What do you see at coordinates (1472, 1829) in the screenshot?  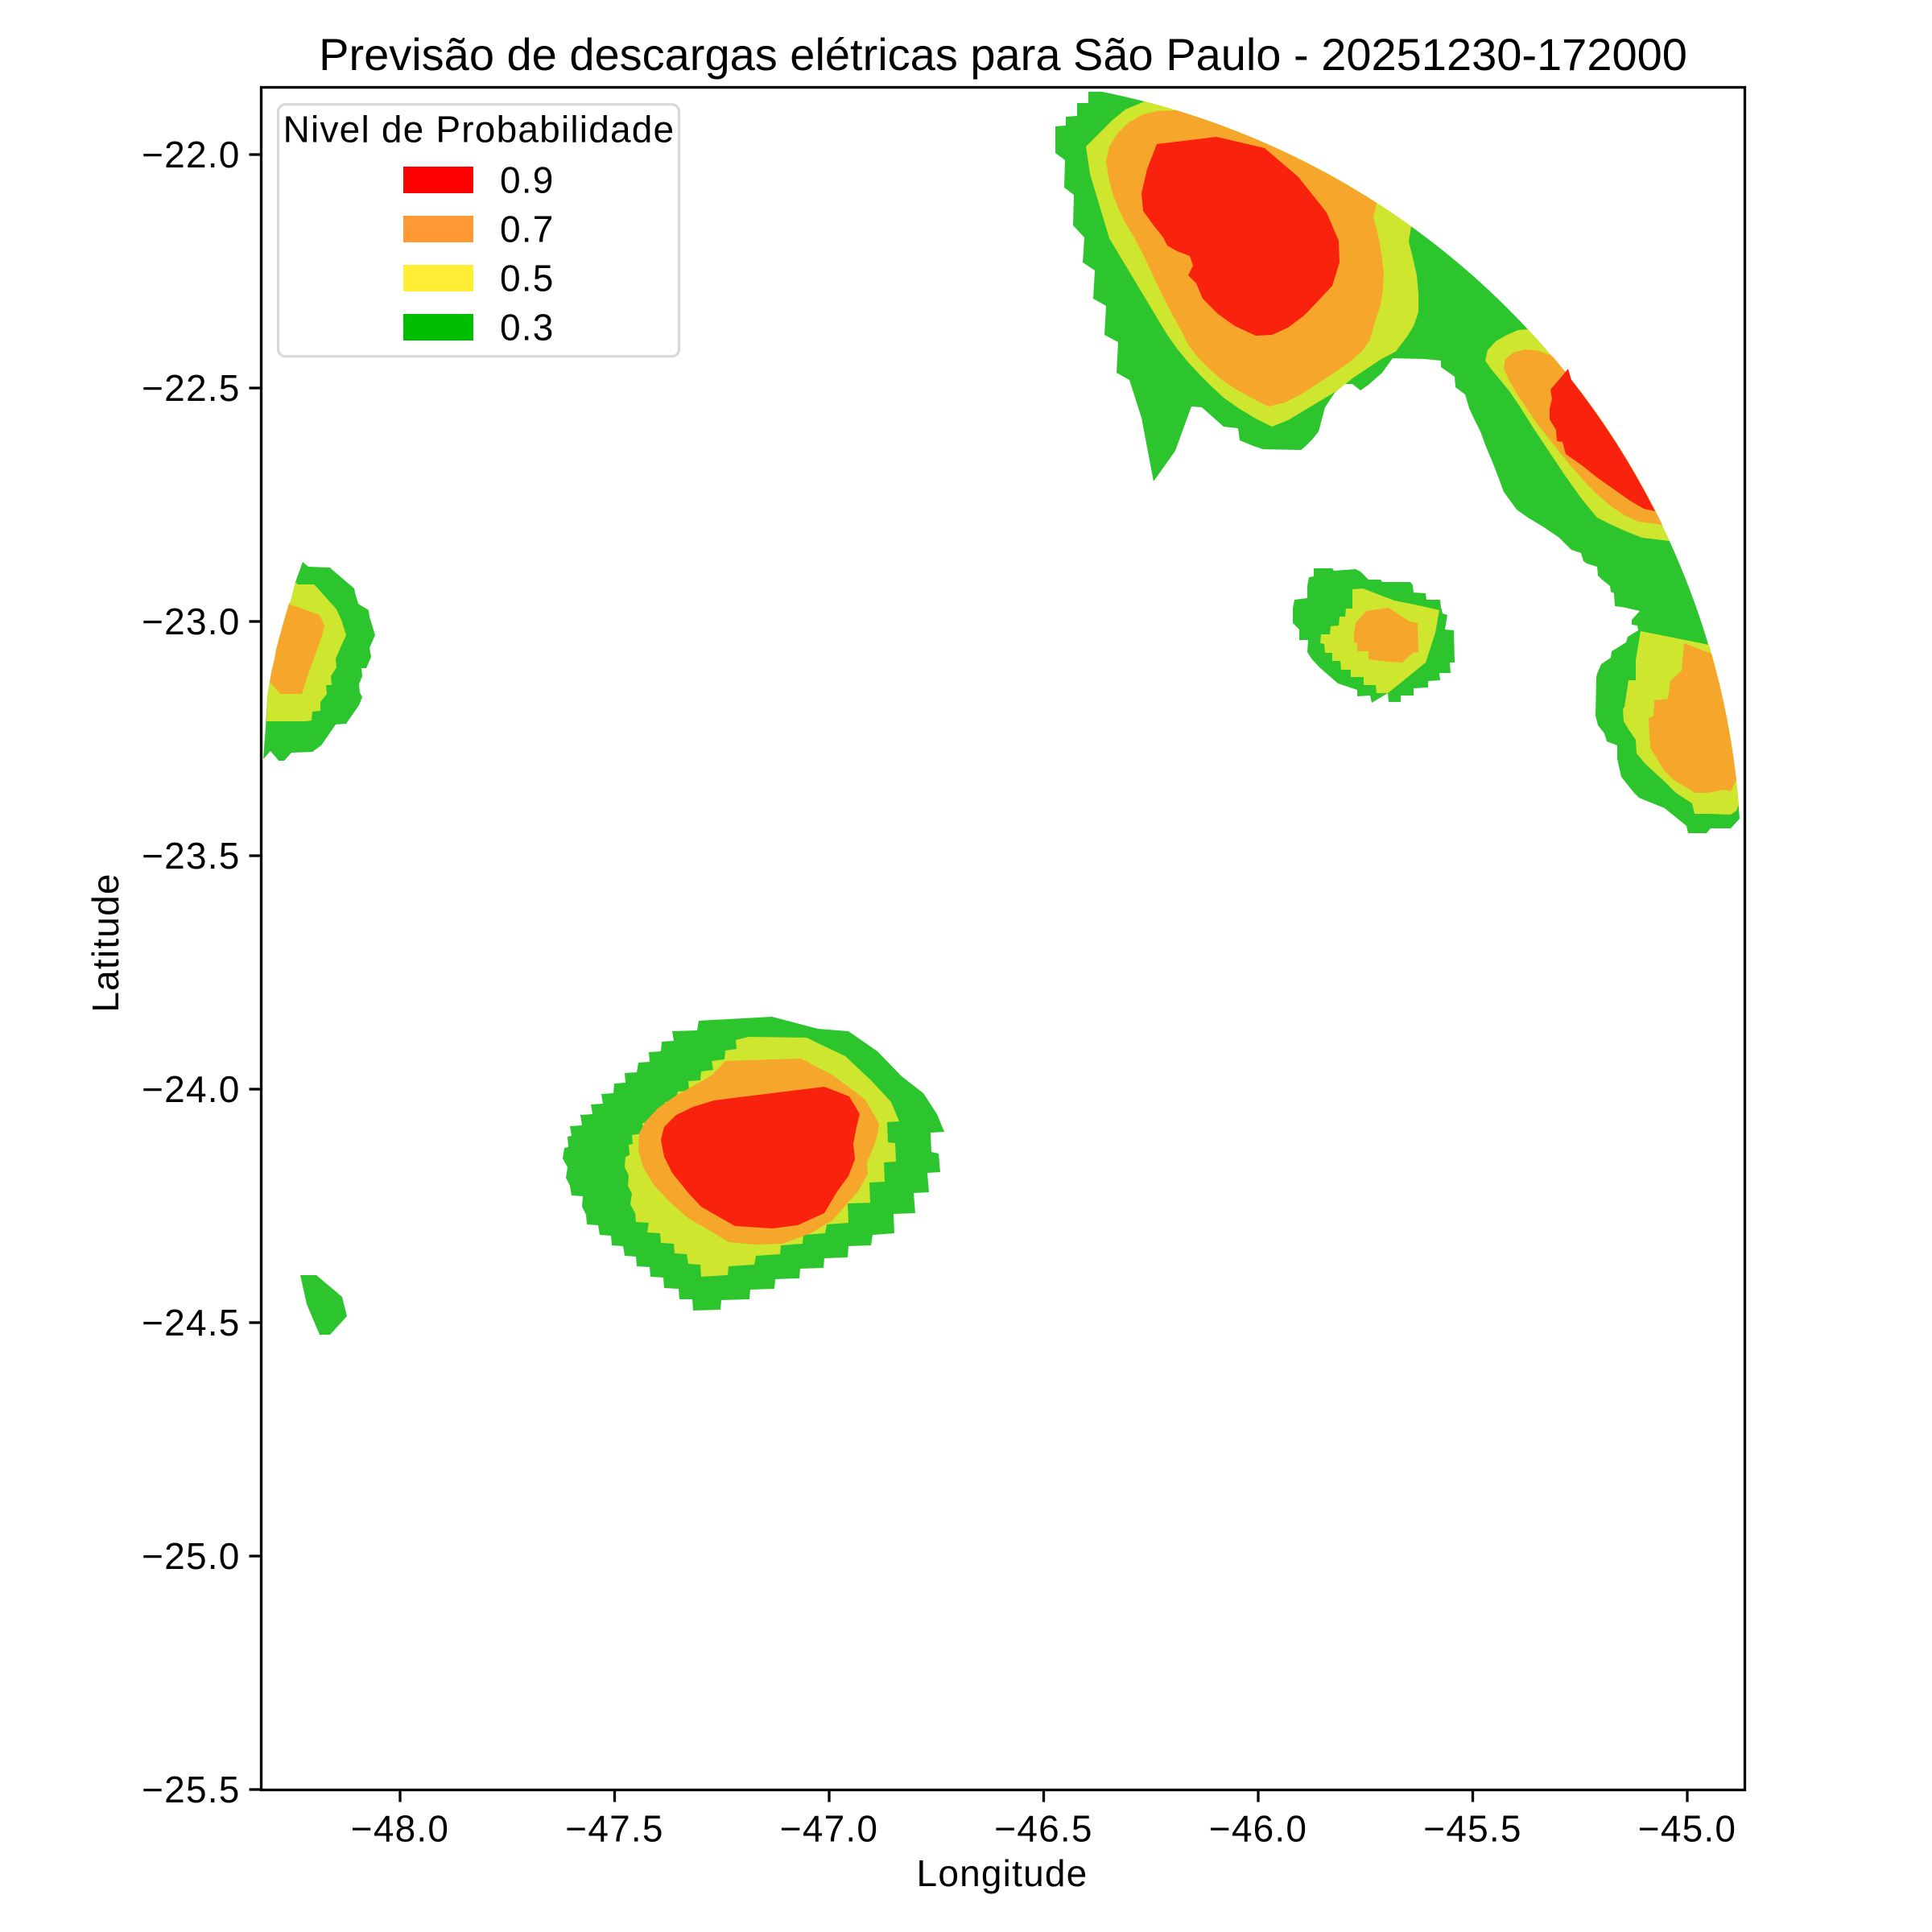 I see `svg-text: −45.5` at bounding box center [1472, 1829].